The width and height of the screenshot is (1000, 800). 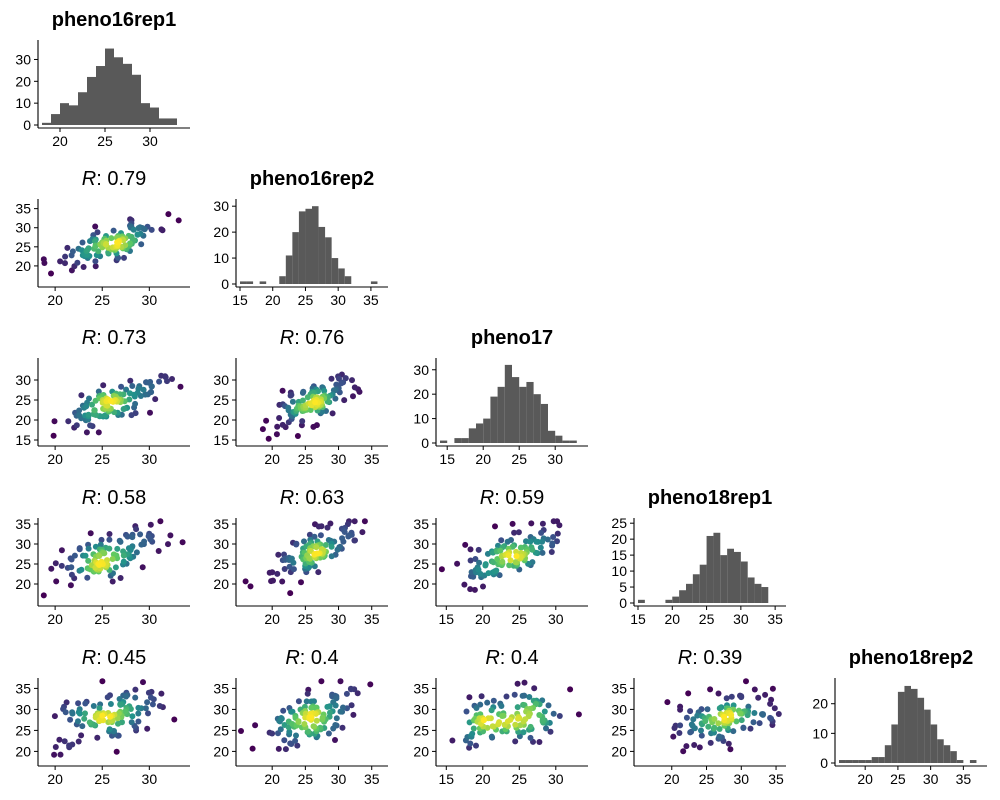 I want to click on scatter-pheno16rep1-vs-pheno17-x-tick-label: 30, so click(x=150, y=459).